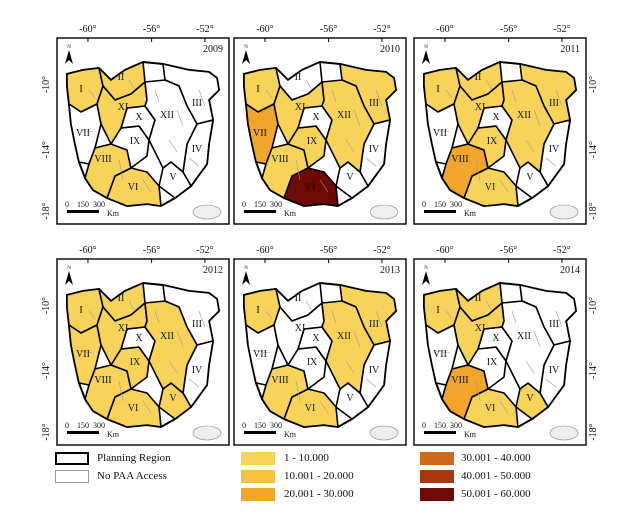  Describe the element at coordinates (260, 425) in the screenshot. I see `scale-label: 150` at that location.